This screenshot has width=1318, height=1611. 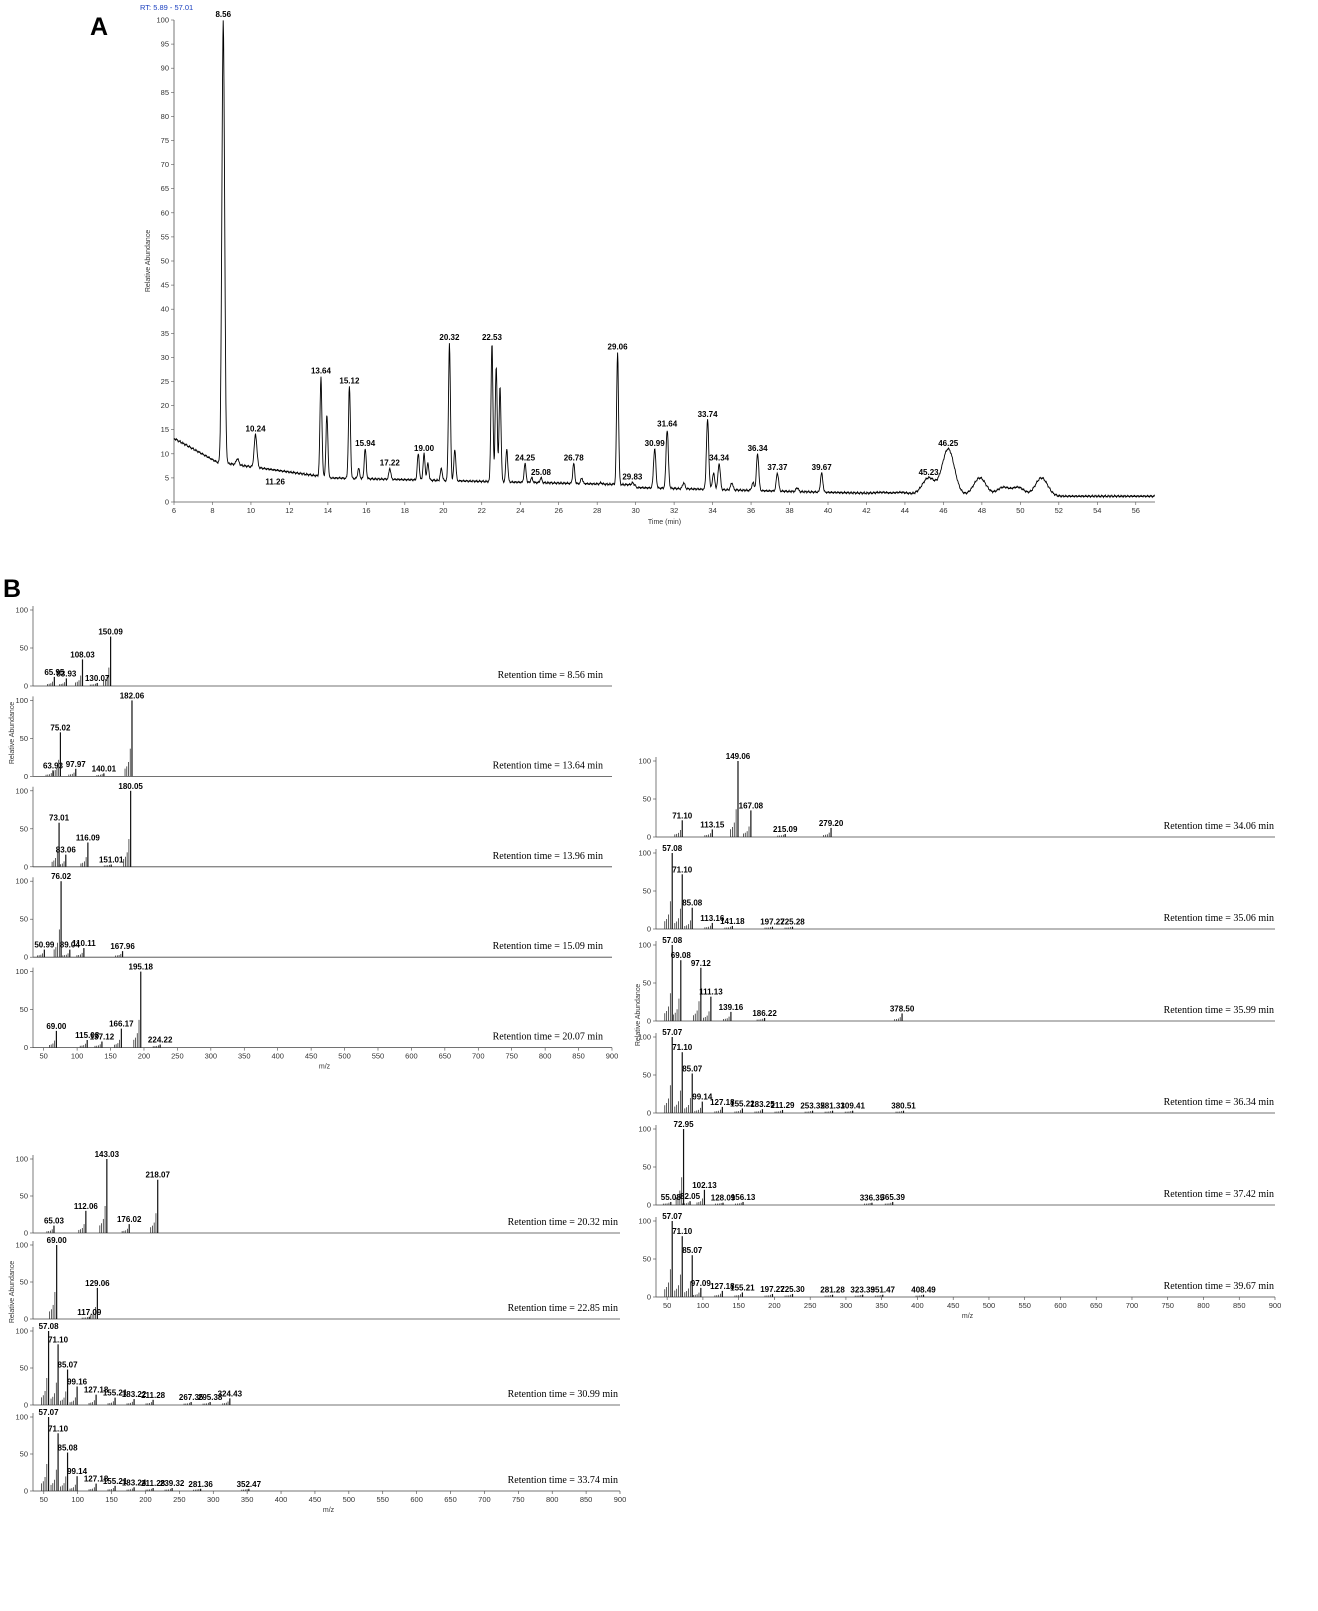 I want to click on mz-tick-label: 550, so click(x=378, y=1056).